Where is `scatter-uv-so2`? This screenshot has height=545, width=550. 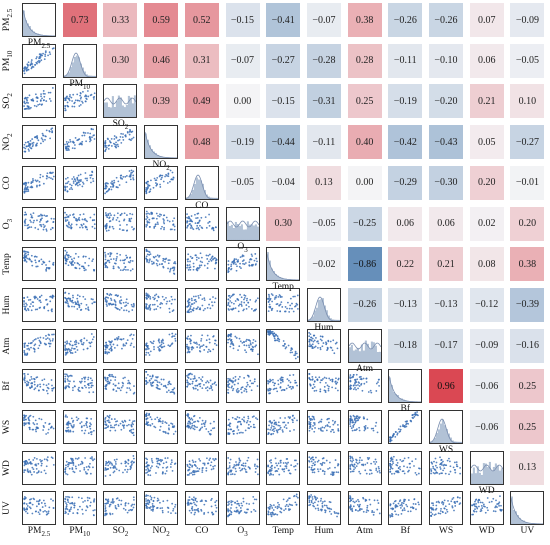
scatter-uv-so2 is located at coordinates (120, 508).